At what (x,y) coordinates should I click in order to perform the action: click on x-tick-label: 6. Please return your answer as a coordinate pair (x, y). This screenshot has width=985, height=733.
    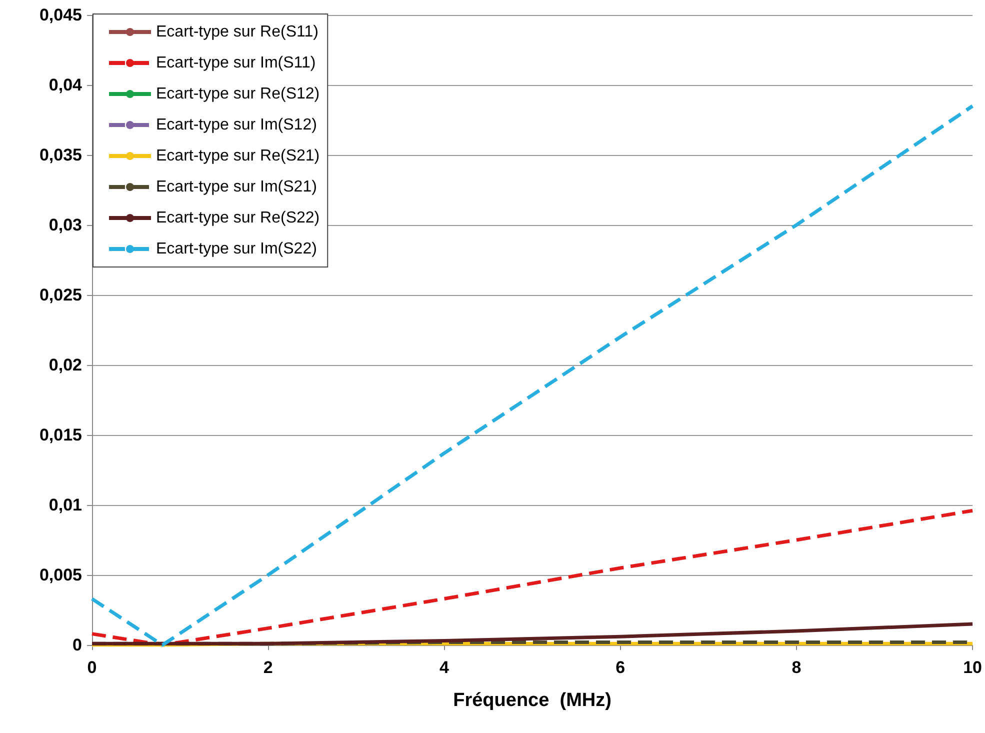
    Looking at the image, I should click on (621, 667).